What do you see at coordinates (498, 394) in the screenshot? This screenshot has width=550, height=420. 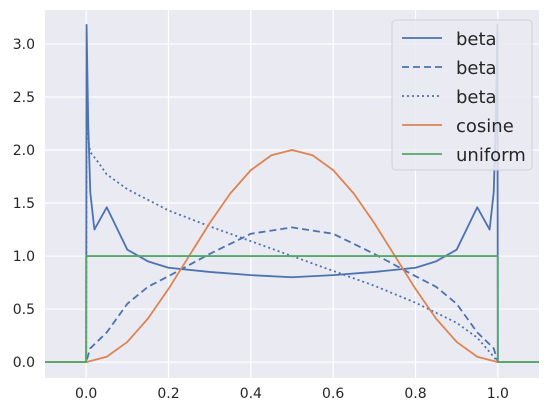 I see `x-tick-label: 1.0` at bounding box center [498, 394].